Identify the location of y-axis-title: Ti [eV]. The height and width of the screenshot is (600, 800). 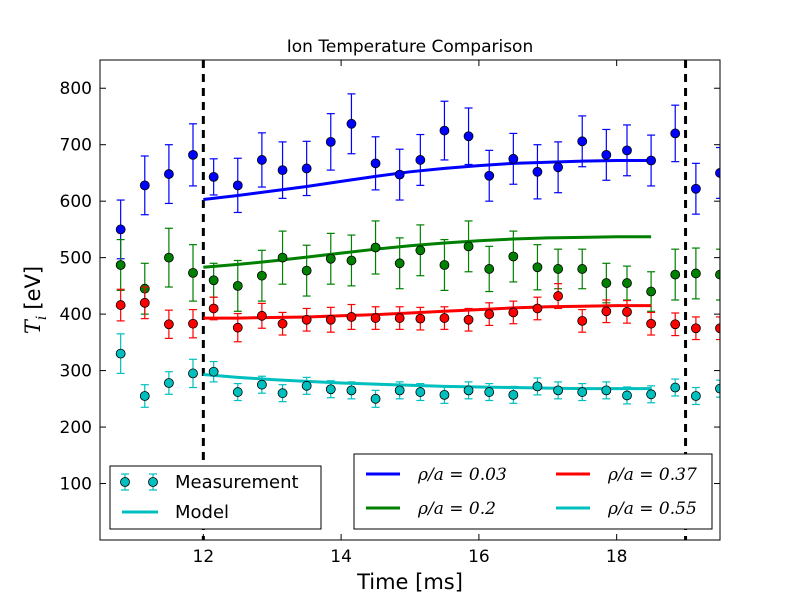
(35, 300).